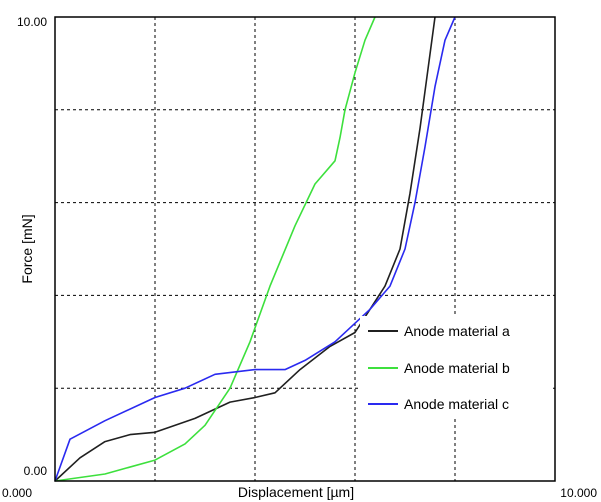  What do you see at coordinates (456, 404) in the screenshot?
I see `legend-label-c: Anode material c` at bounding box center [456, 404].